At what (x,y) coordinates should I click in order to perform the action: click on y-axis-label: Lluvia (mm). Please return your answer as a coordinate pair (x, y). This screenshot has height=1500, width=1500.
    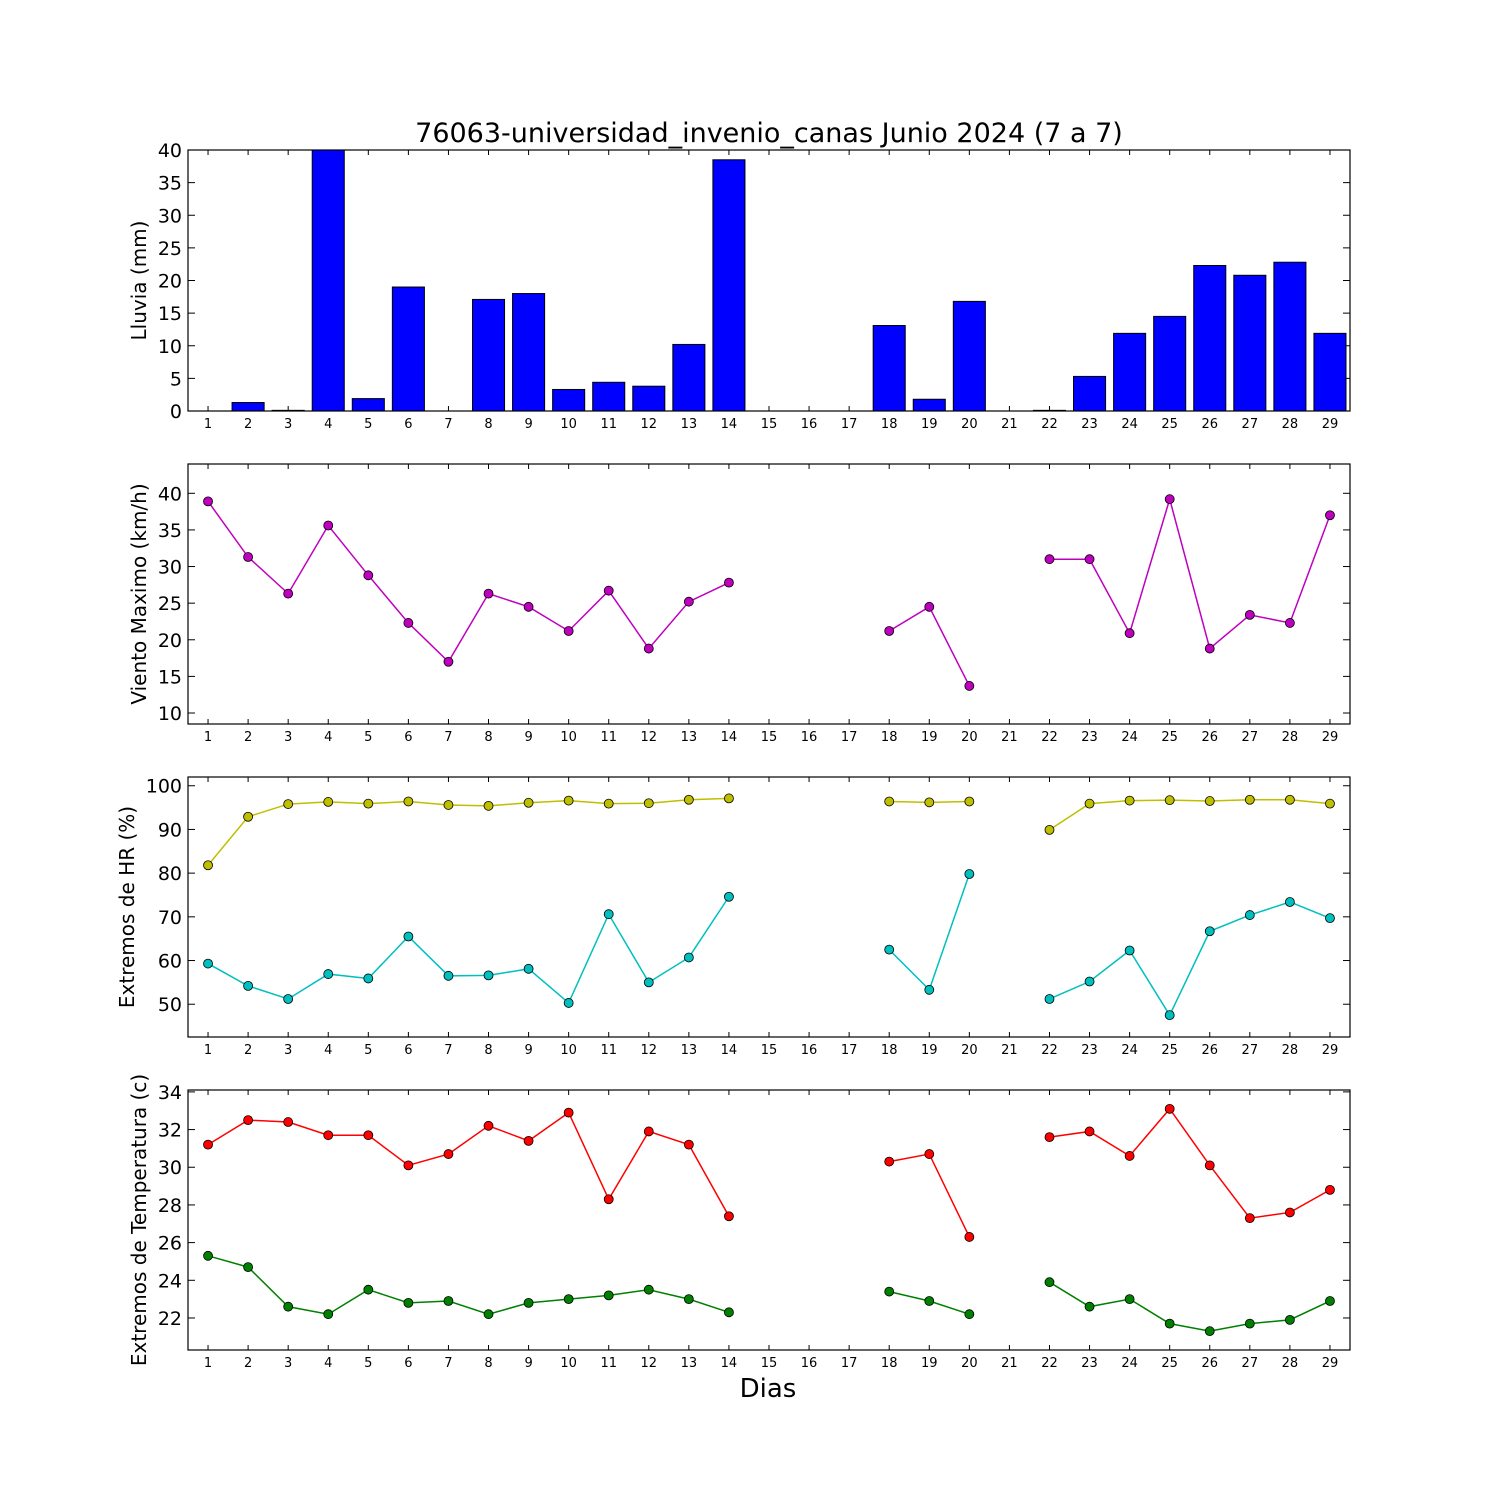
    Looking at the image, I should click on (139, 281).